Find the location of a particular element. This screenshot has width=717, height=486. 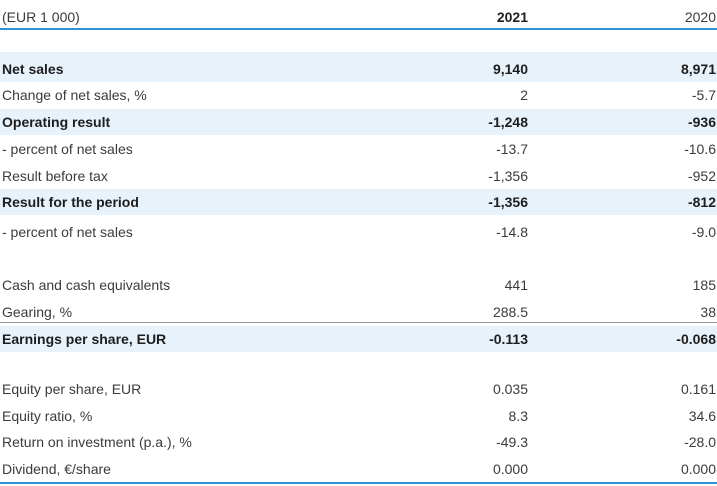

value-2020: 185 is located at coordinates (704, 285).